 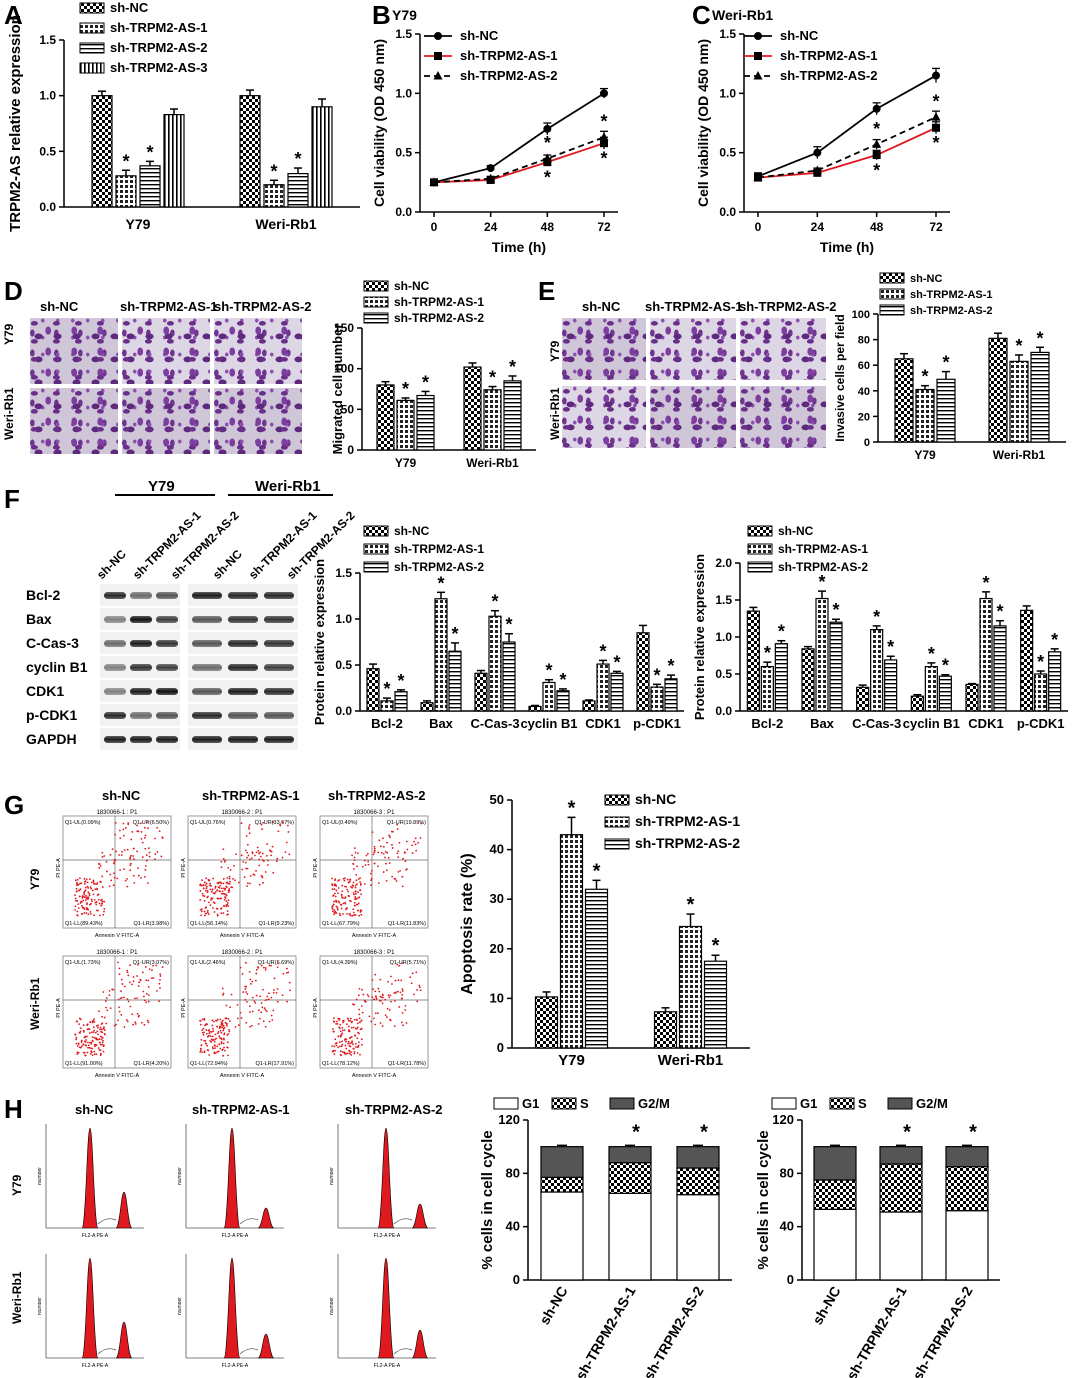 What do you see at coordinates (166, 351) in the screenshot?
I see `migration-image-y79-as1` at bounding box center [166, 351].